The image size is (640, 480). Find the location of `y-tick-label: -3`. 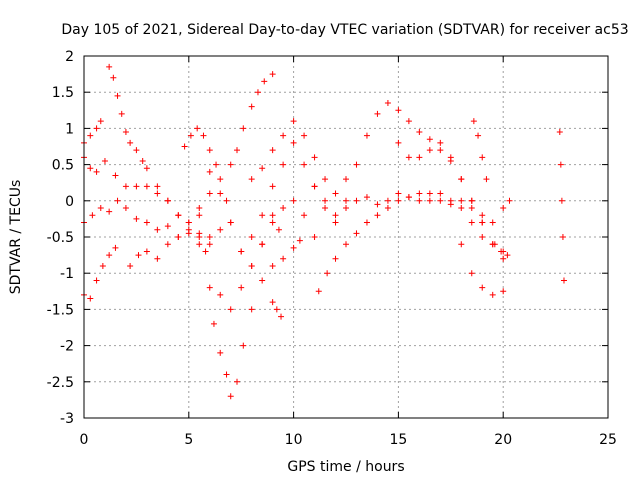

y-tick-label: -3 is located at coordinates (67, 419).